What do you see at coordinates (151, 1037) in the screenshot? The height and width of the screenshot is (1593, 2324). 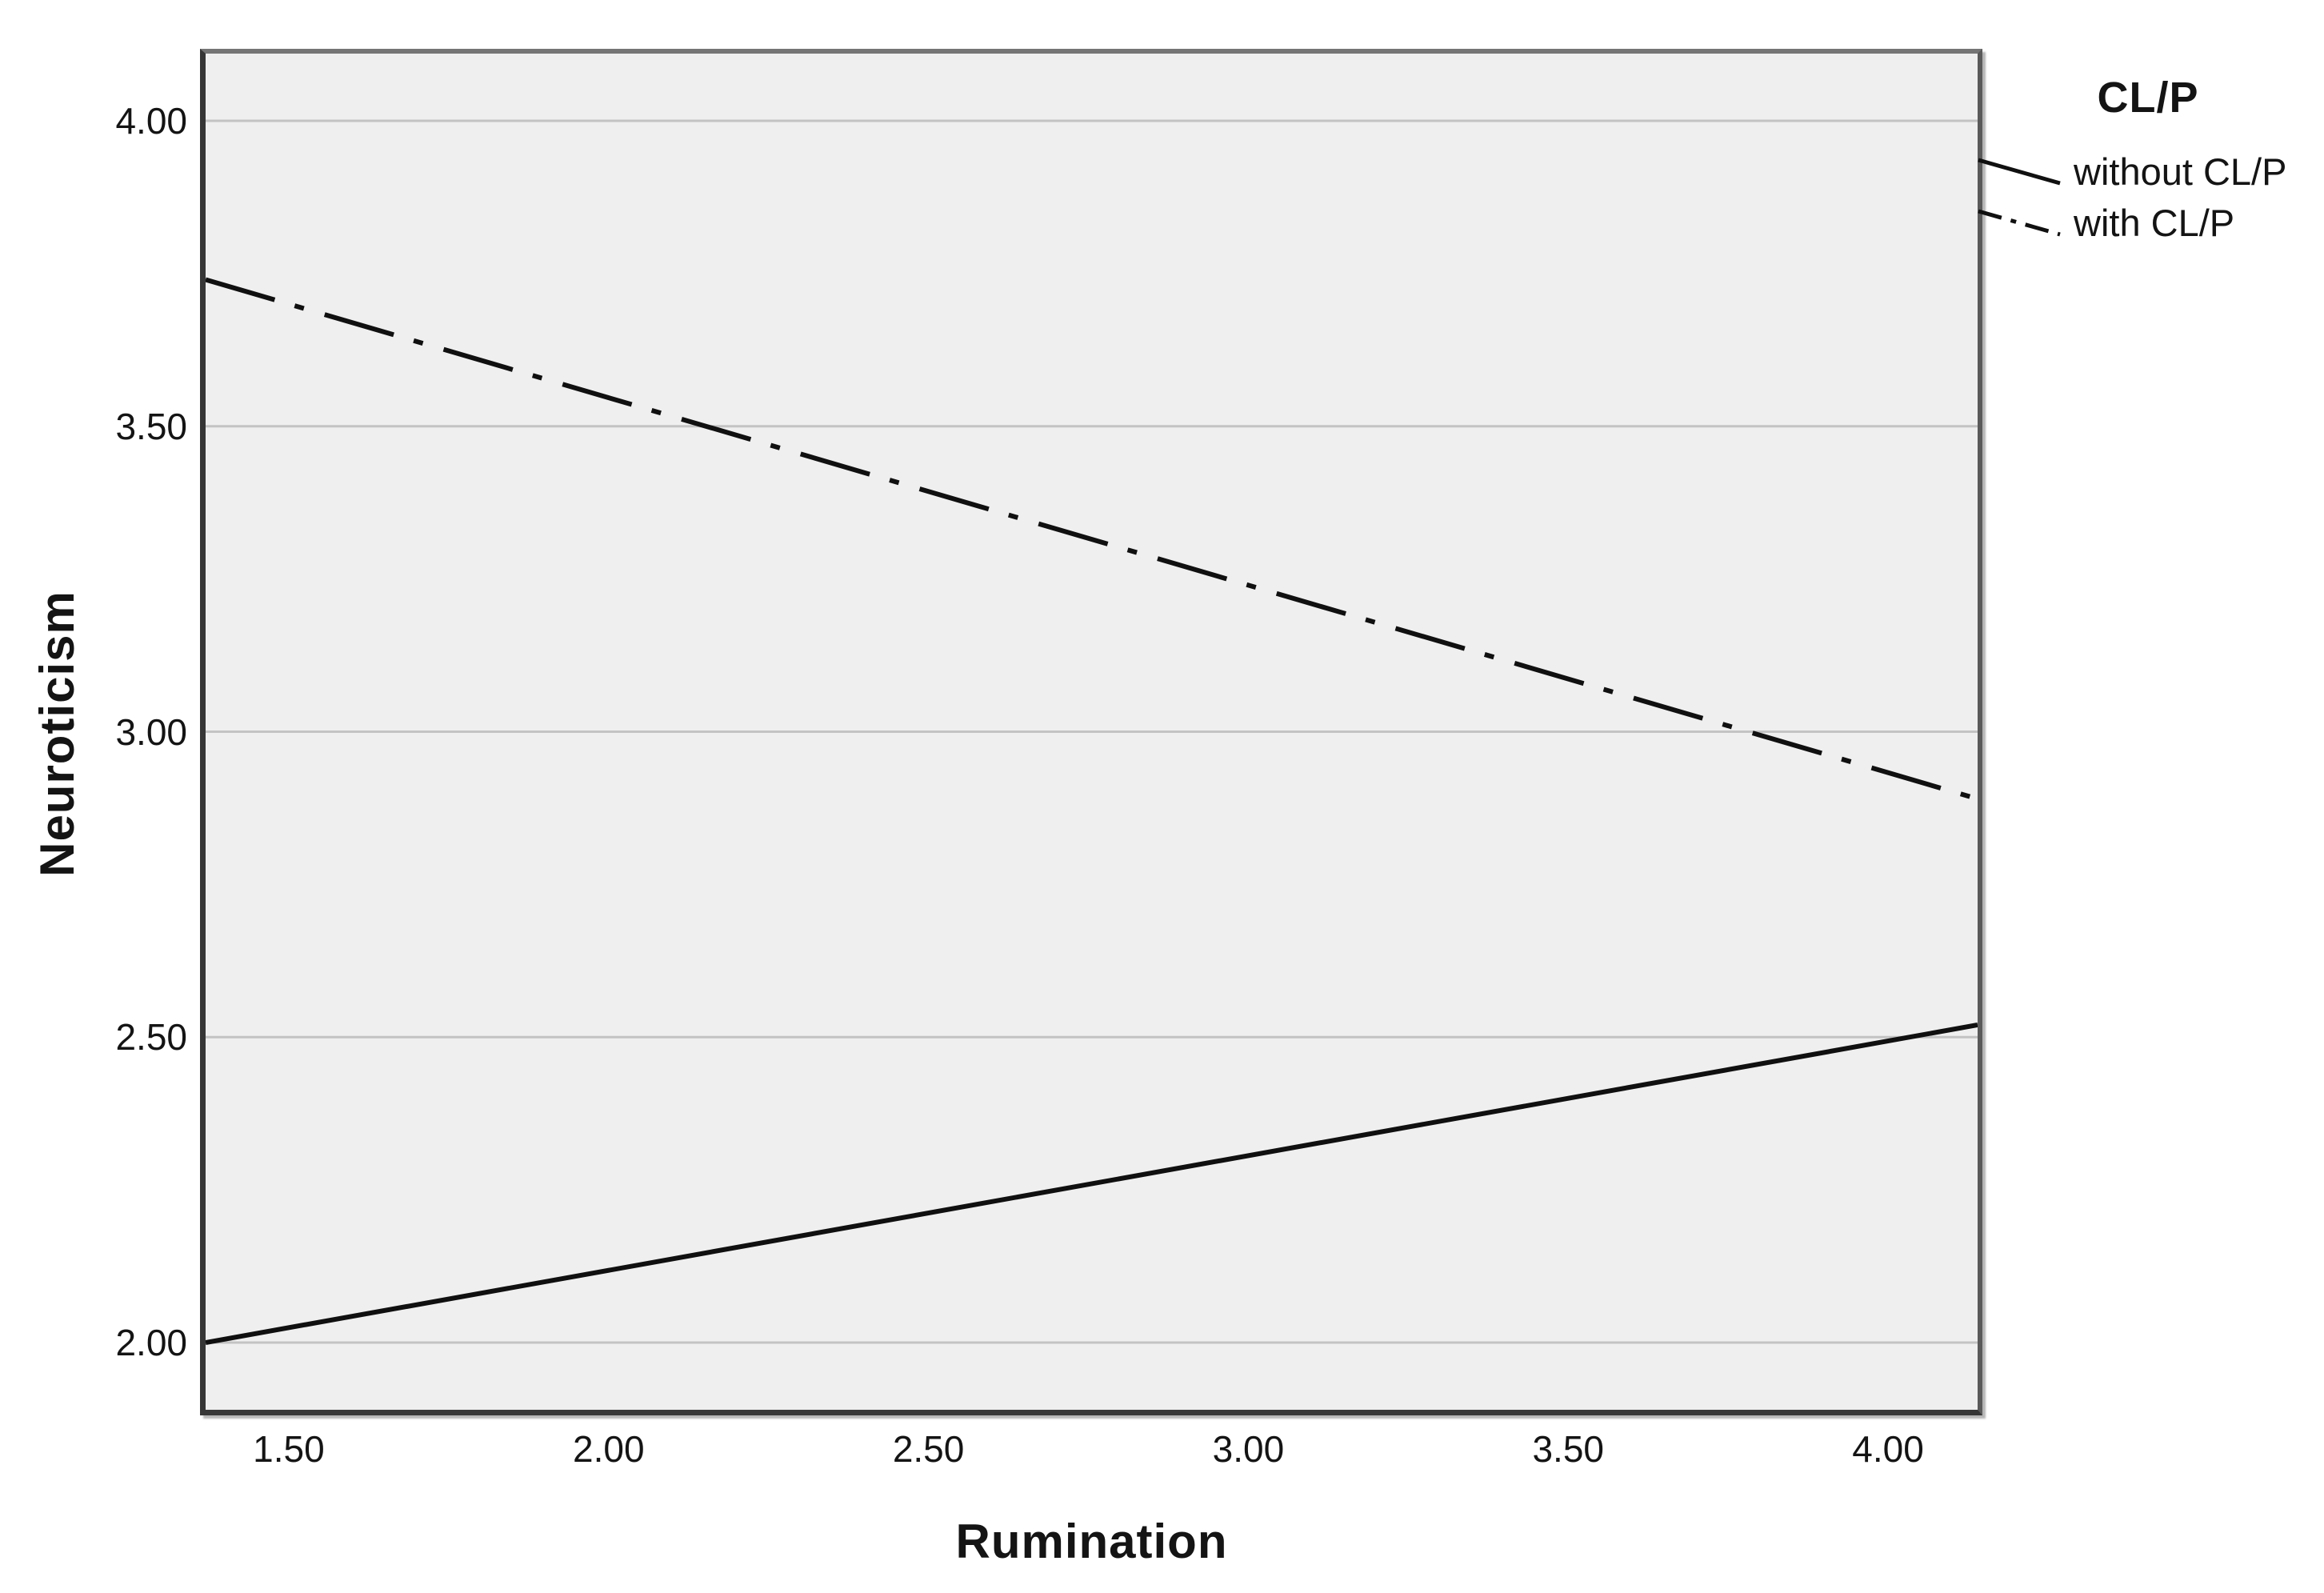 I see `y-tick-label: 2.50` at bounding box center [151, 1037].